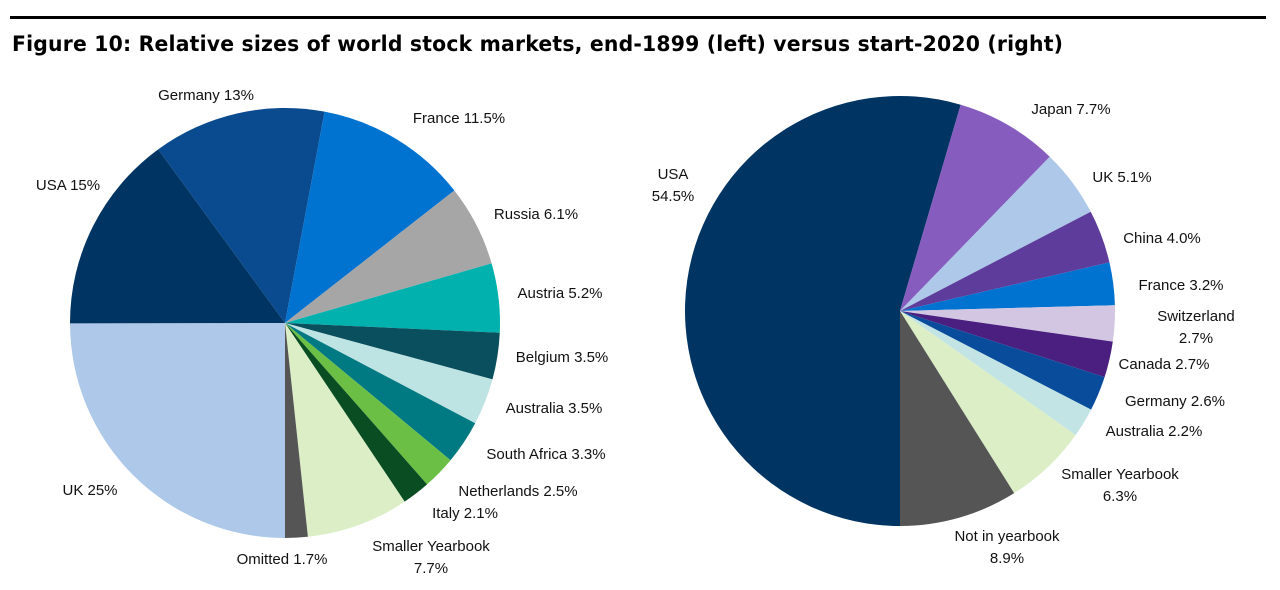 This screenshot has width=1280, height=590. What do you see at coordinates (1071, 109) in the screenshot?
I see `slice-label-japan: Japan 7.7%` at bounding box center [1071, 109].